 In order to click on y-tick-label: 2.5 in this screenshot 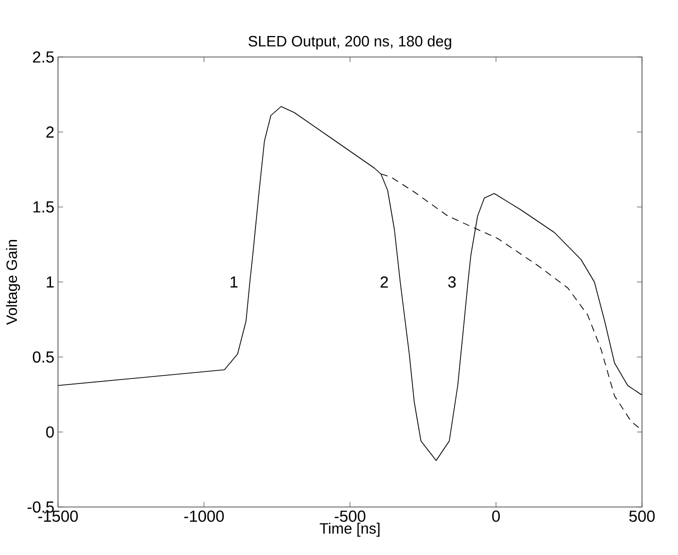, I will do `click(43, 57)`.